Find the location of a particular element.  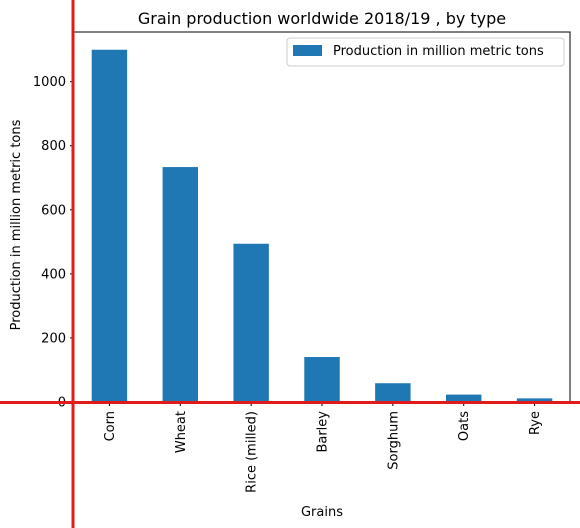

y-tick-label: 600 is located at coordinates (53, 210).